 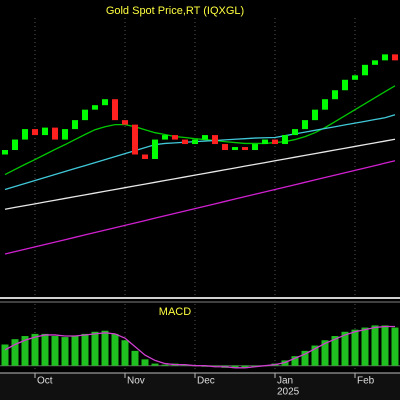 I want to click on indicator-line, so click(x=199, y=347).